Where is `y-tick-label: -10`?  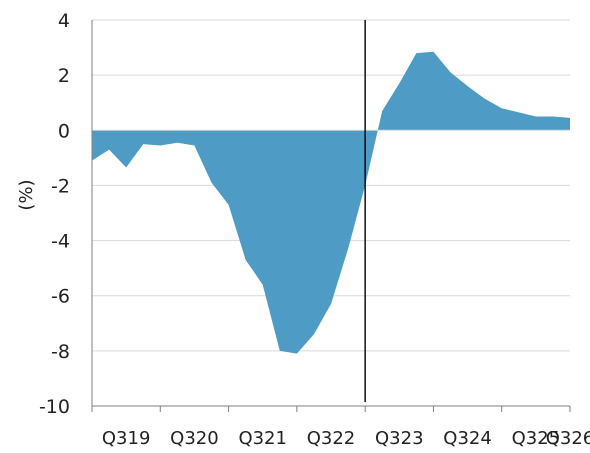
y-tick-label: -10 is located at coordinates (54, 407).